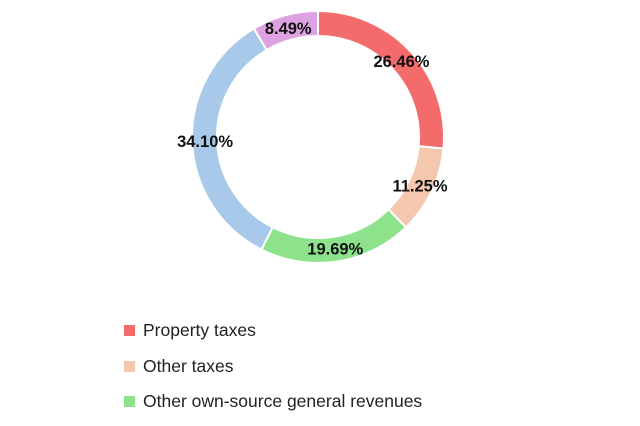 Image resolution: width=640 pixels, height=426 pixels. What do you see at coordinates (273, 331) in the screenshot?
I see `legend-item-property-taxes: Property taxes` at bounding box center [273, 331].